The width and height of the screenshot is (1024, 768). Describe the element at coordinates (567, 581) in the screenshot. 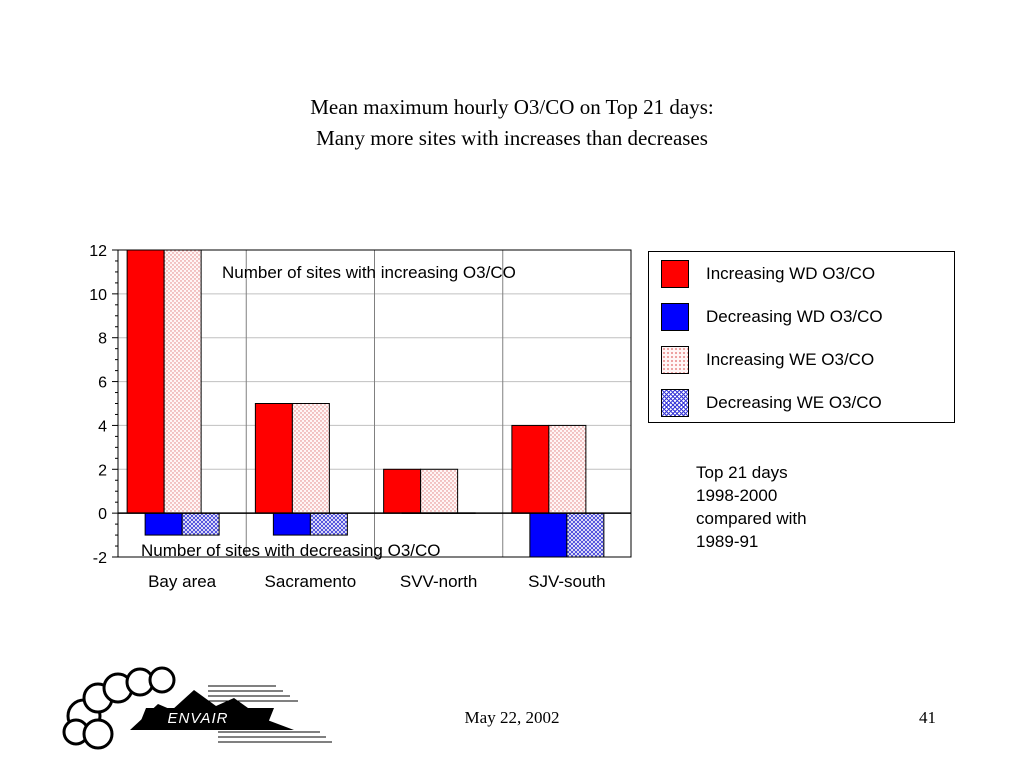

I see `x-category-label-sjv-south: SJV-south` at that location.